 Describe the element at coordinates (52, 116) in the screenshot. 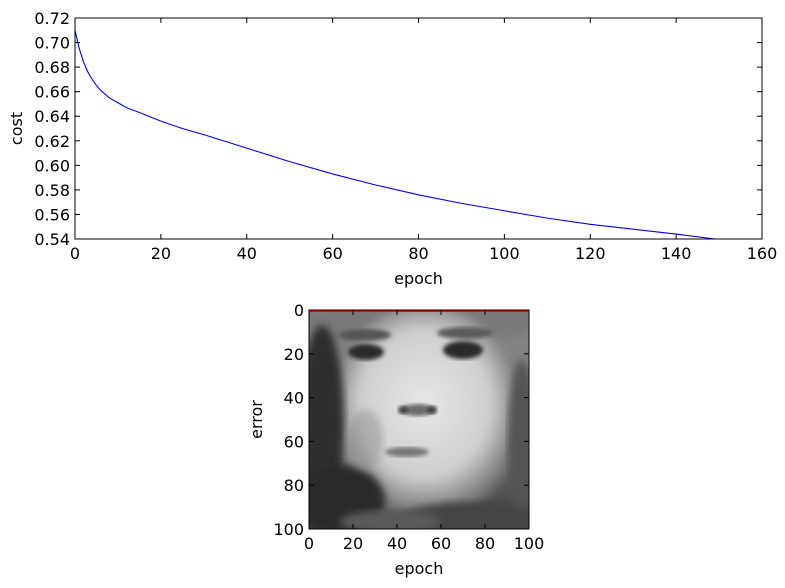

I see `cost-y-tick-label: 0.64` at that location.